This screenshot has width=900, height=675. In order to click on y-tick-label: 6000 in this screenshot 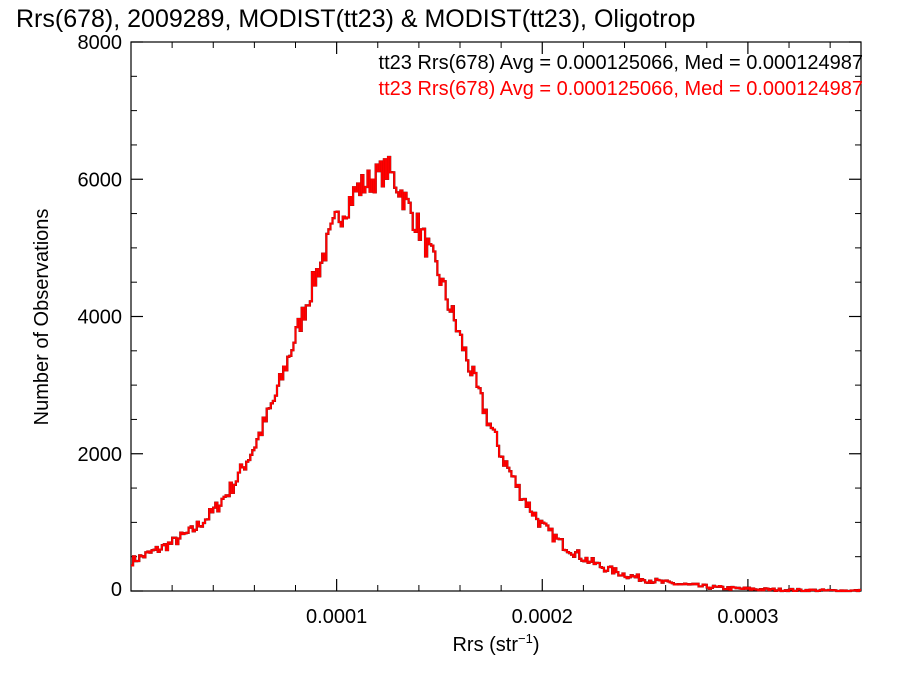, I will do `click(100, 180)`.